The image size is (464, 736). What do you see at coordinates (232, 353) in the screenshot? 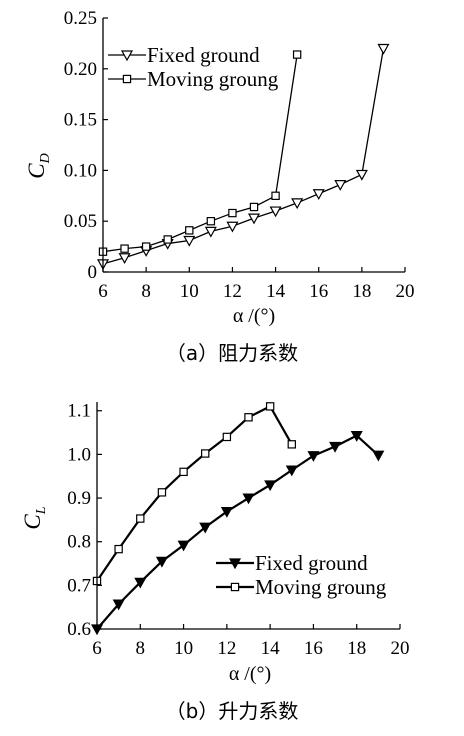
I see `drag-chart-caption: （a）阻力系数` at bounding box center [232, 353].